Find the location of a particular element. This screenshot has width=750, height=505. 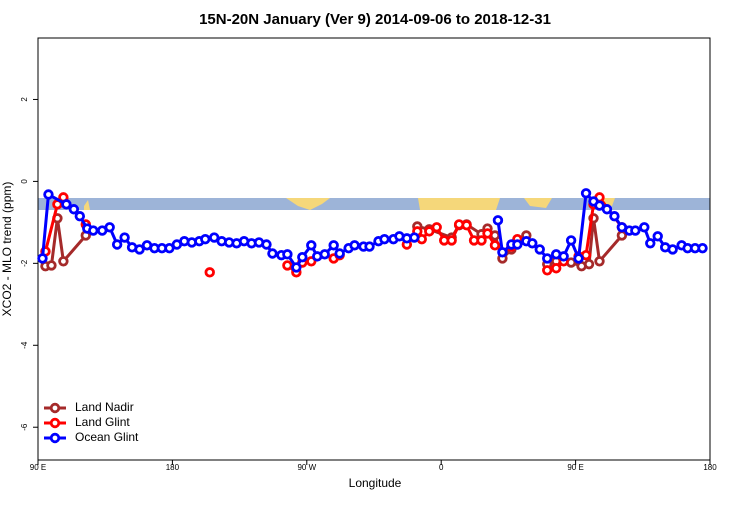

x-tick-label: 0 is located at coordinates (441, 467).